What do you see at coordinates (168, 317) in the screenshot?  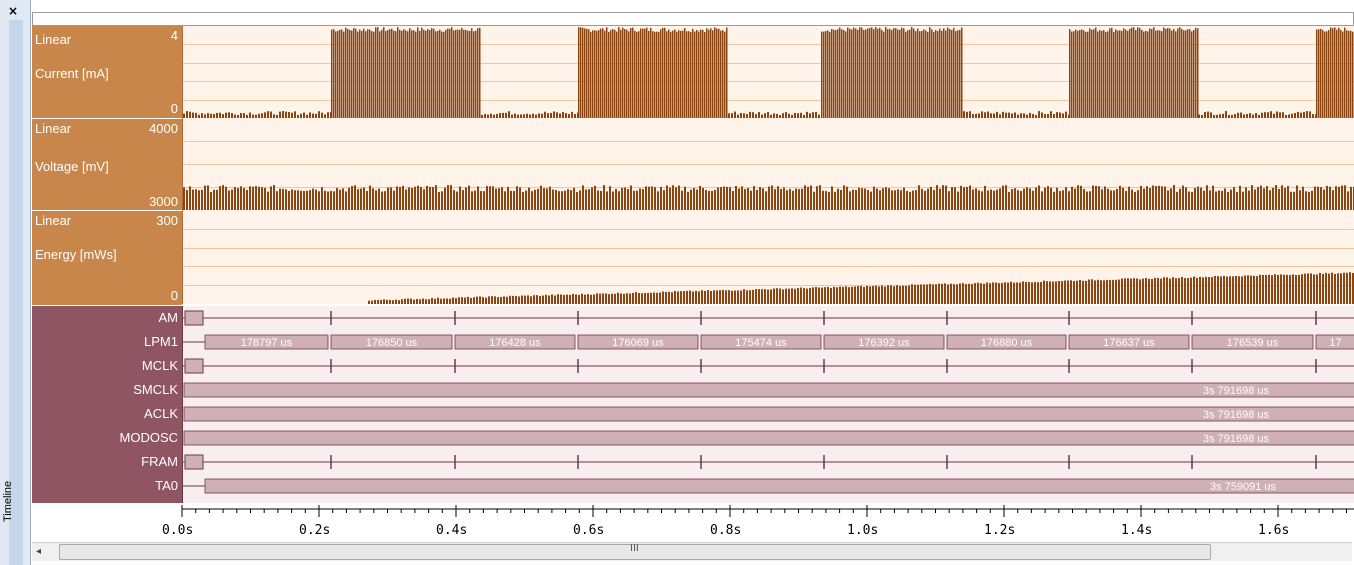 I see `signal-label-am: AM` at bounding box center [168, 317].